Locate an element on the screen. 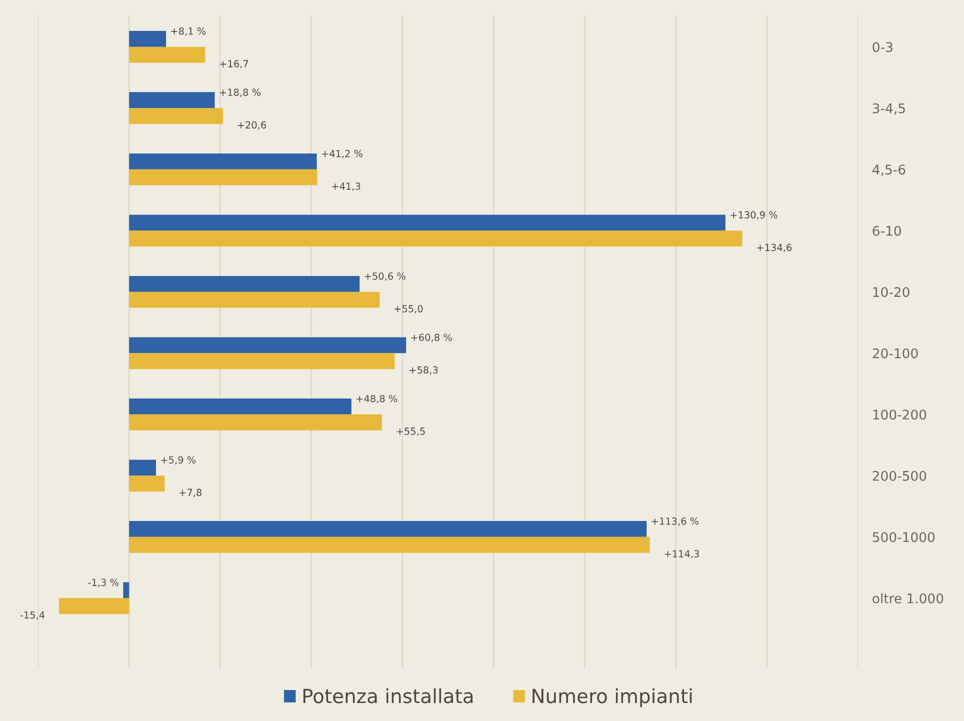 This screenshot has height=721, width=964. y-tick-label: 200-500 is located at coordinates (899, 475).